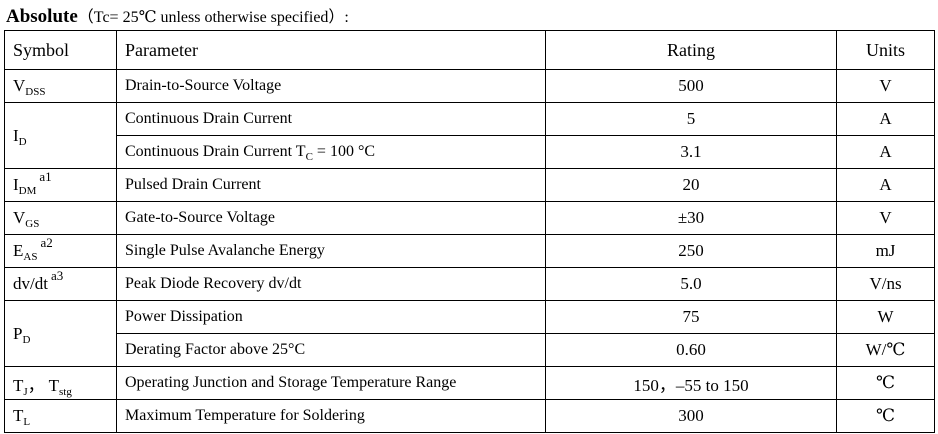 Image resolution: width=938 pixels, height=434 pixels. What do you see at coordinates (60, 383) in the screenshot?
I see `symbol-cell: TJ， Tstg` at bounding box center [60, 383].